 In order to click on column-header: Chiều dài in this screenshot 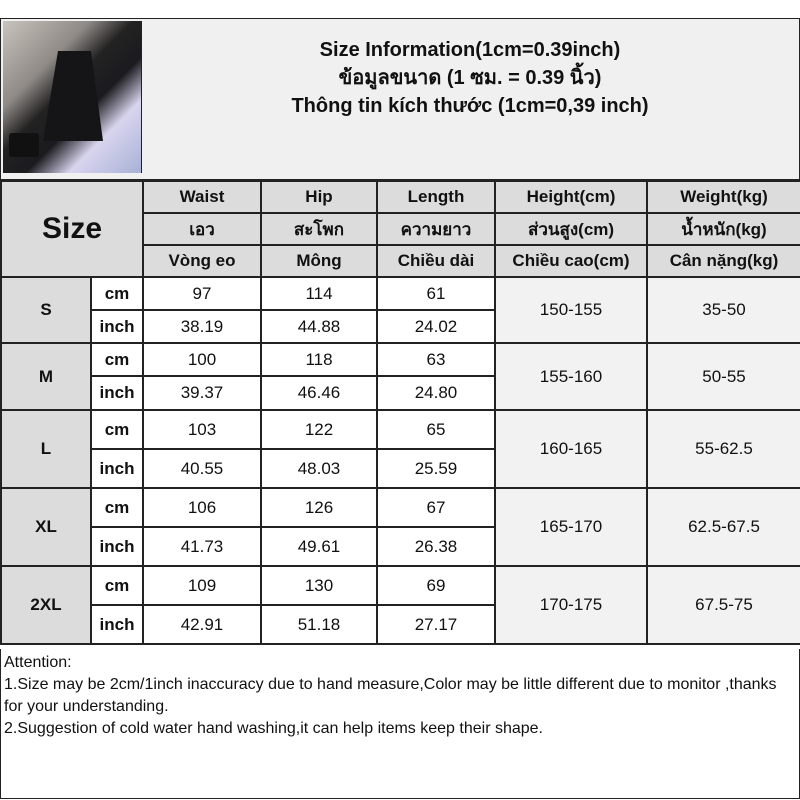, I will do `click(436, 261)`.